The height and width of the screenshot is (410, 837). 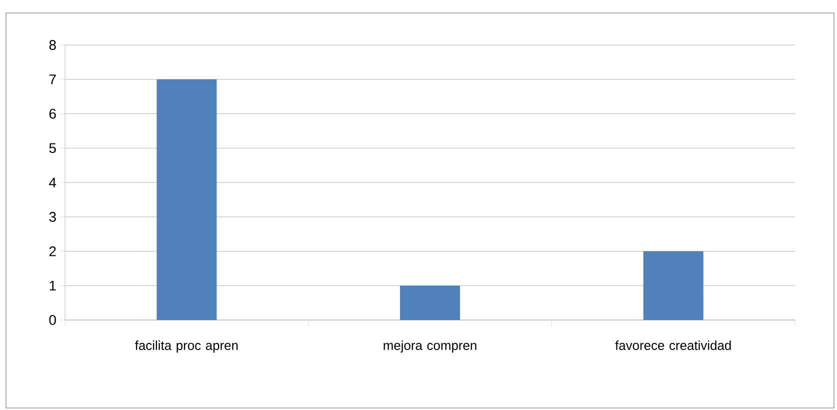 I want to click on y-tick-label: 0, so click(x=52, y=320).